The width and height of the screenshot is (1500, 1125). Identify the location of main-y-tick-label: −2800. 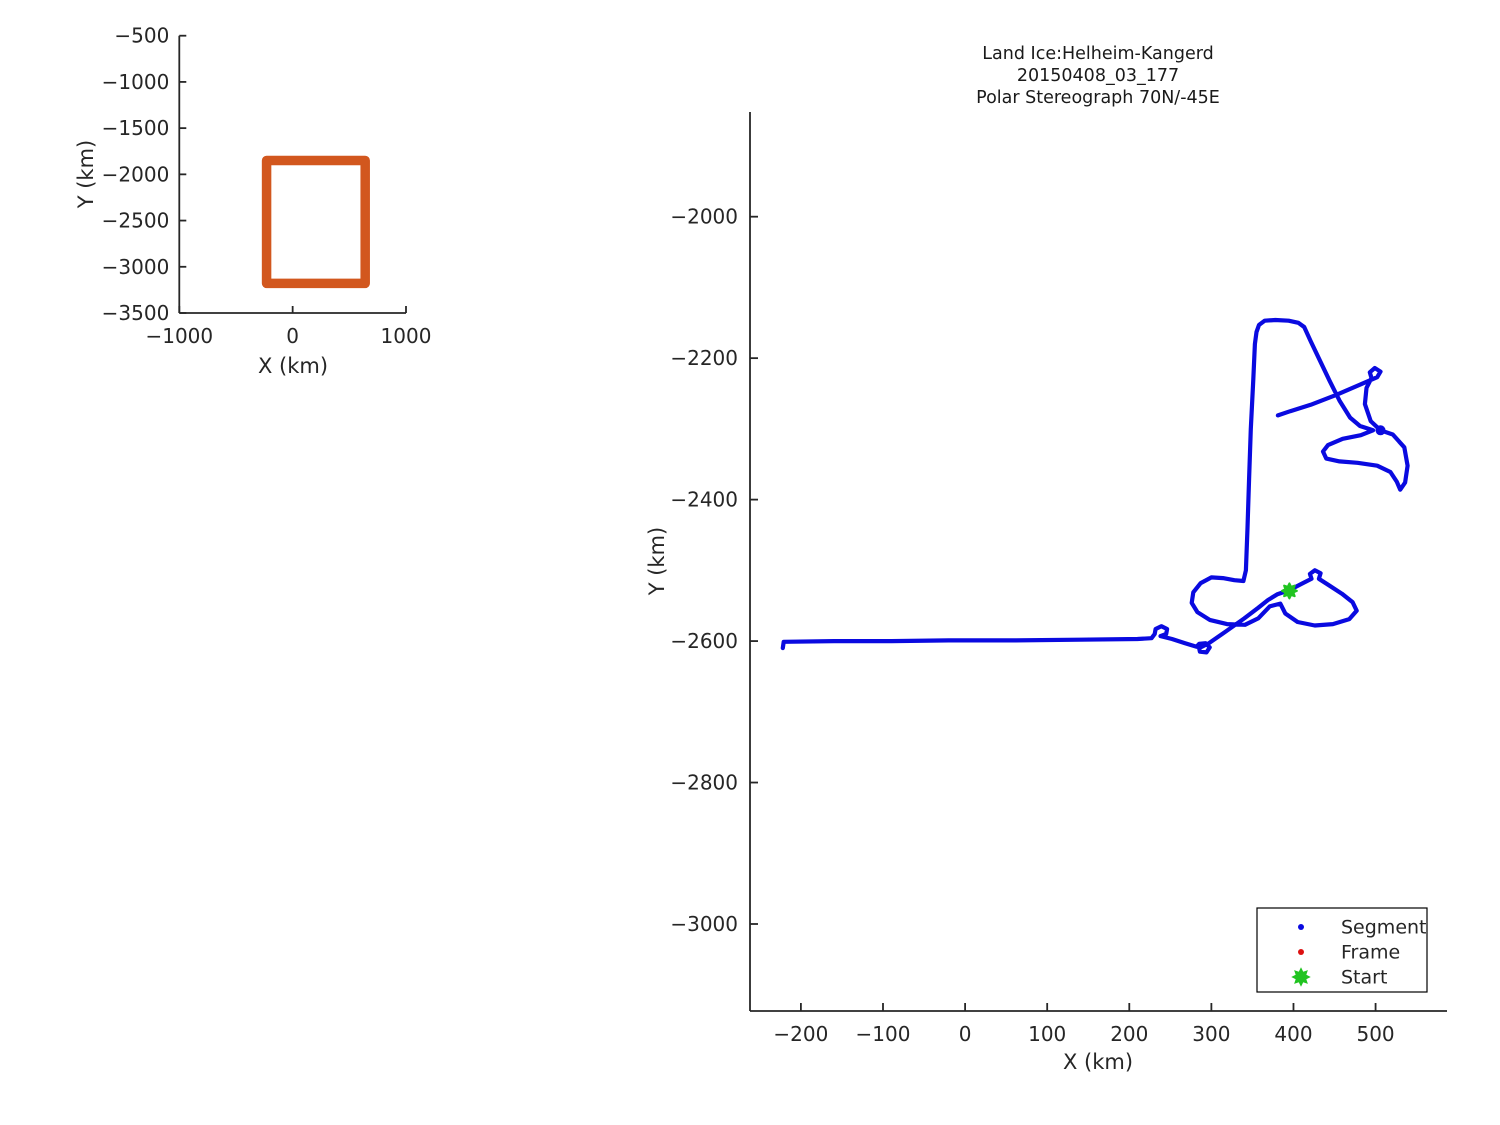
(704, 783).